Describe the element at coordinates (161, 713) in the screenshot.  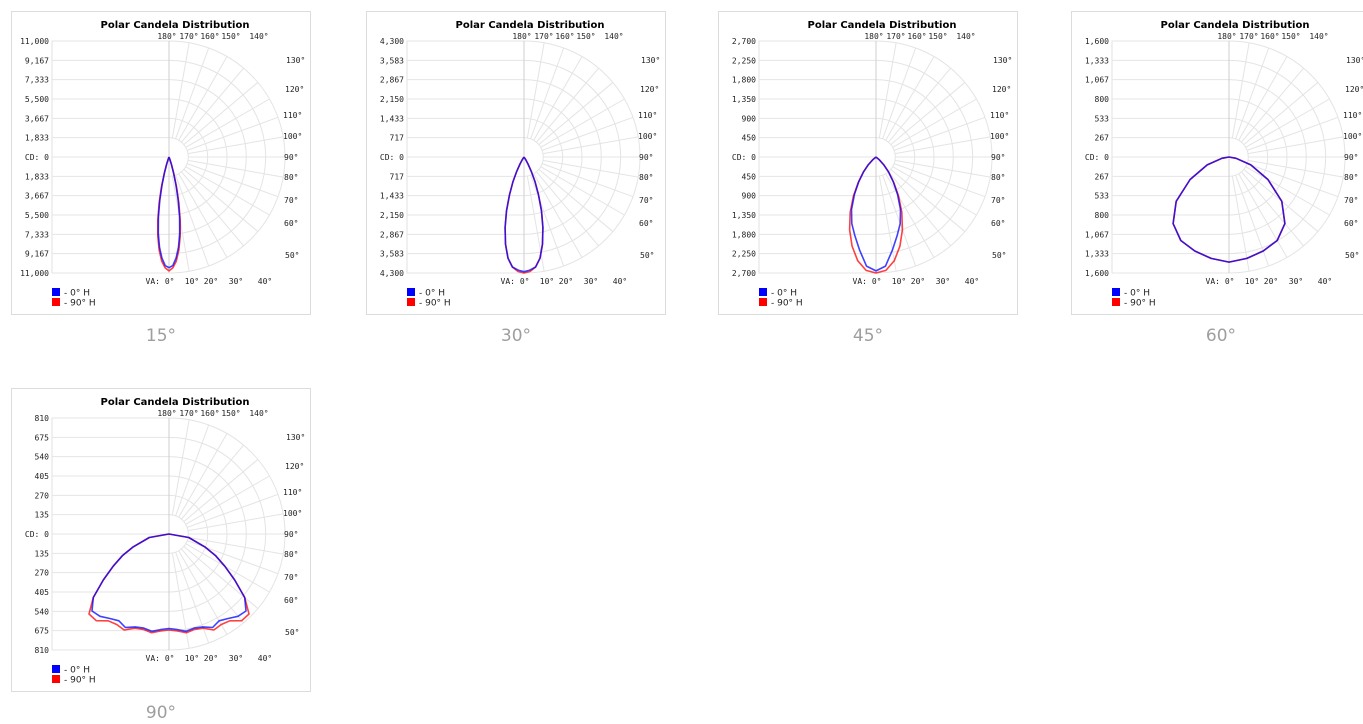
I see `chart-caption: 90°` at that location.